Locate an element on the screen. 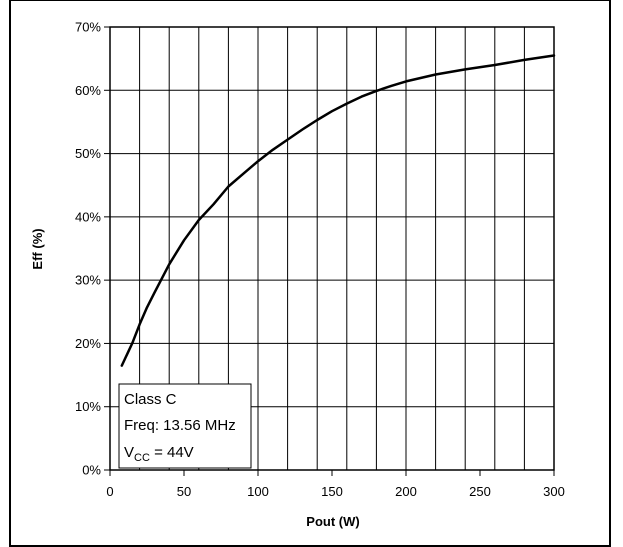 The width and height of the screenshot is (623, 547). y-axis-title: Eff (%) is located at coordinates (37, 248).